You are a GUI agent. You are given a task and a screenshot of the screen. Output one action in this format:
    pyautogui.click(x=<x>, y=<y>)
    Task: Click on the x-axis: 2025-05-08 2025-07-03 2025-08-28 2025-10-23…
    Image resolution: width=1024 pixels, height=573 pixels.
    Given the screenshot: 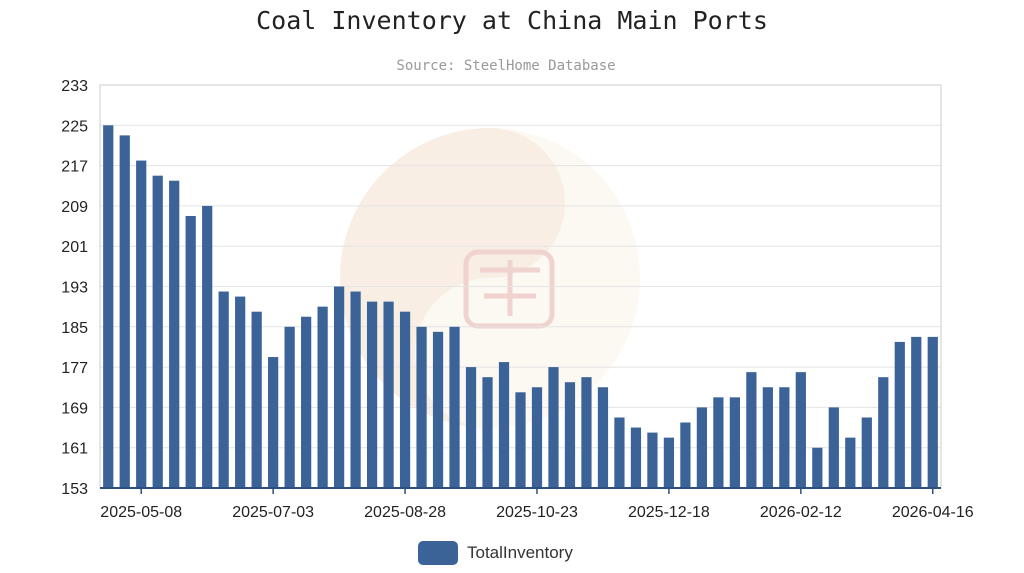 What is the action you would take?
    pyautogui.click(x=537, y=504)
    